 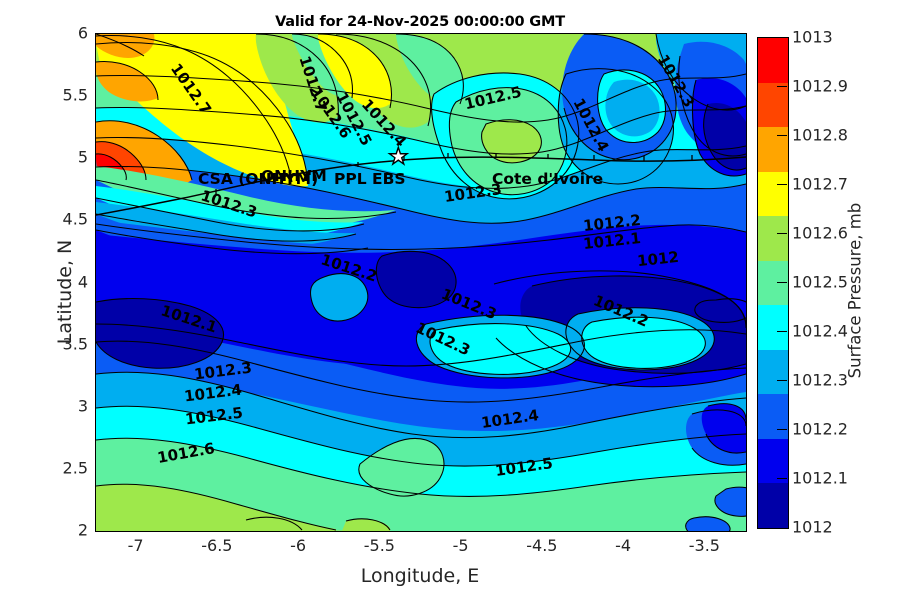 I want to click on y-tick-label: 6, so click(x=82, y=33).